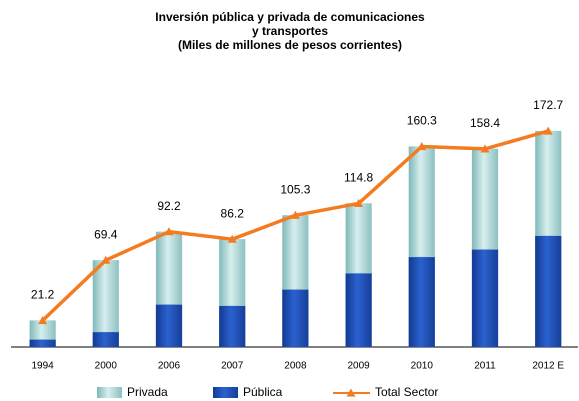 This screenshot has width=579, height=401. I want to click on x-tick-label: 2011, so click(485, 366).